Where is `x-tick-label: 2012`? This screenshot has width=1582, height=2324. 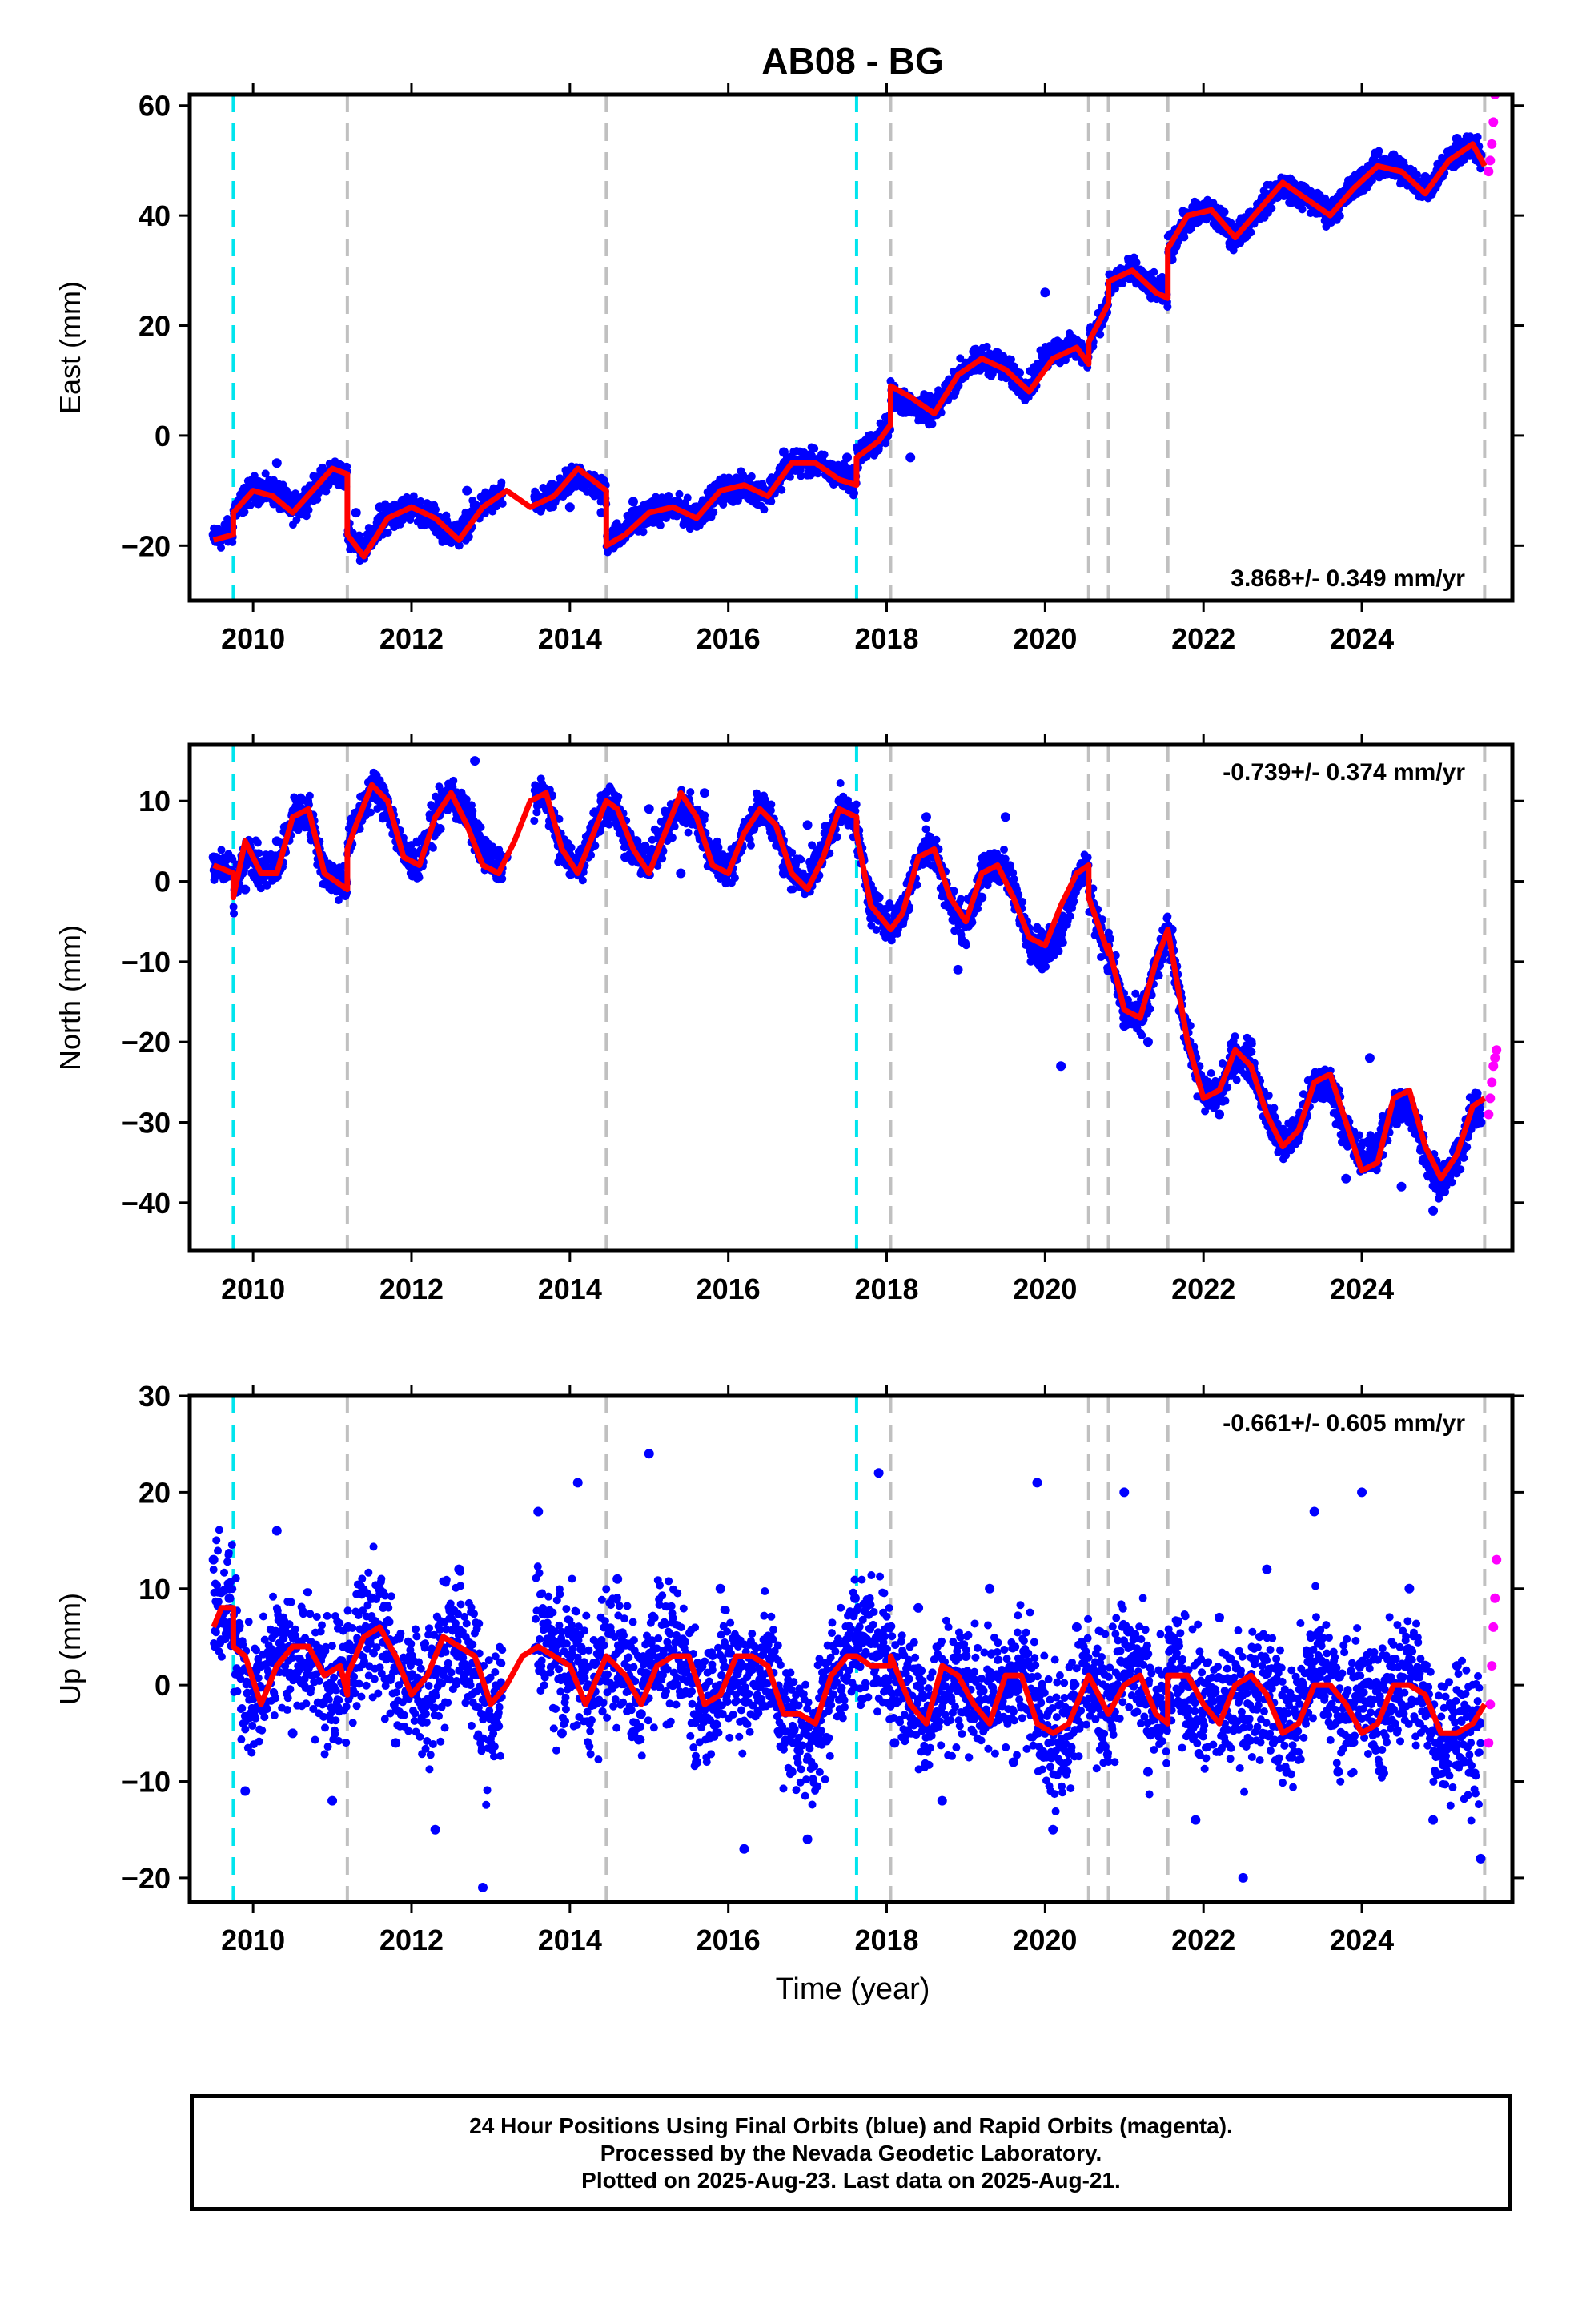
x-tick-label: 2012 is located at coordinates (412, 638).